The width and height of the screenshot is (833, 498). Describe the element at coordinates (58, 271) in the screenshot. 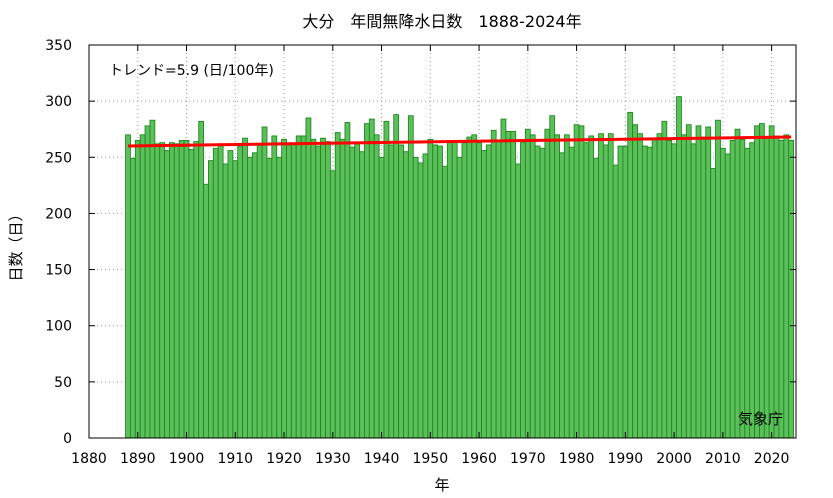

I see `y-tick-label: 150` at that location.